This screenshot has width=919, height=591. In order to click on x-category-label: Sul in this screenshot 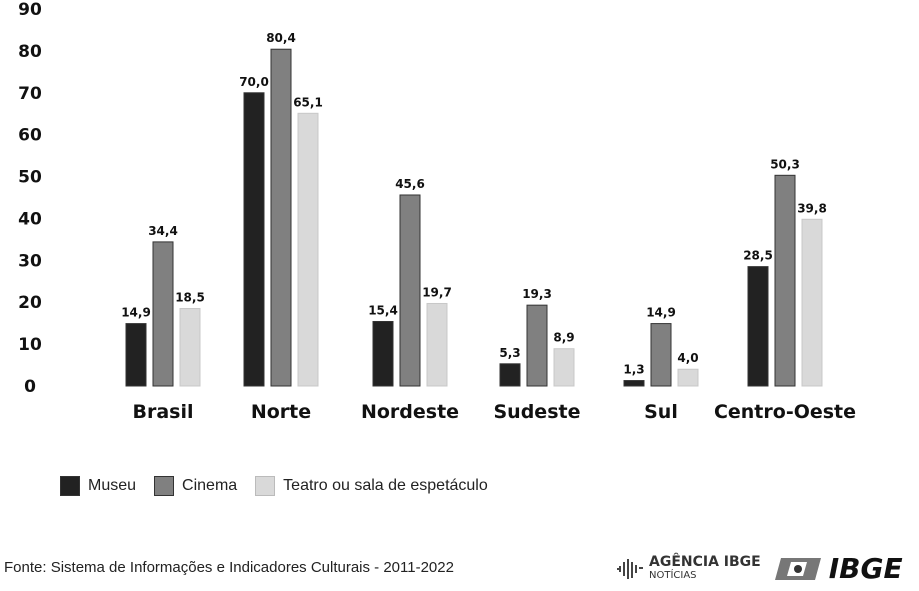, I will do `click(661, 412)`.